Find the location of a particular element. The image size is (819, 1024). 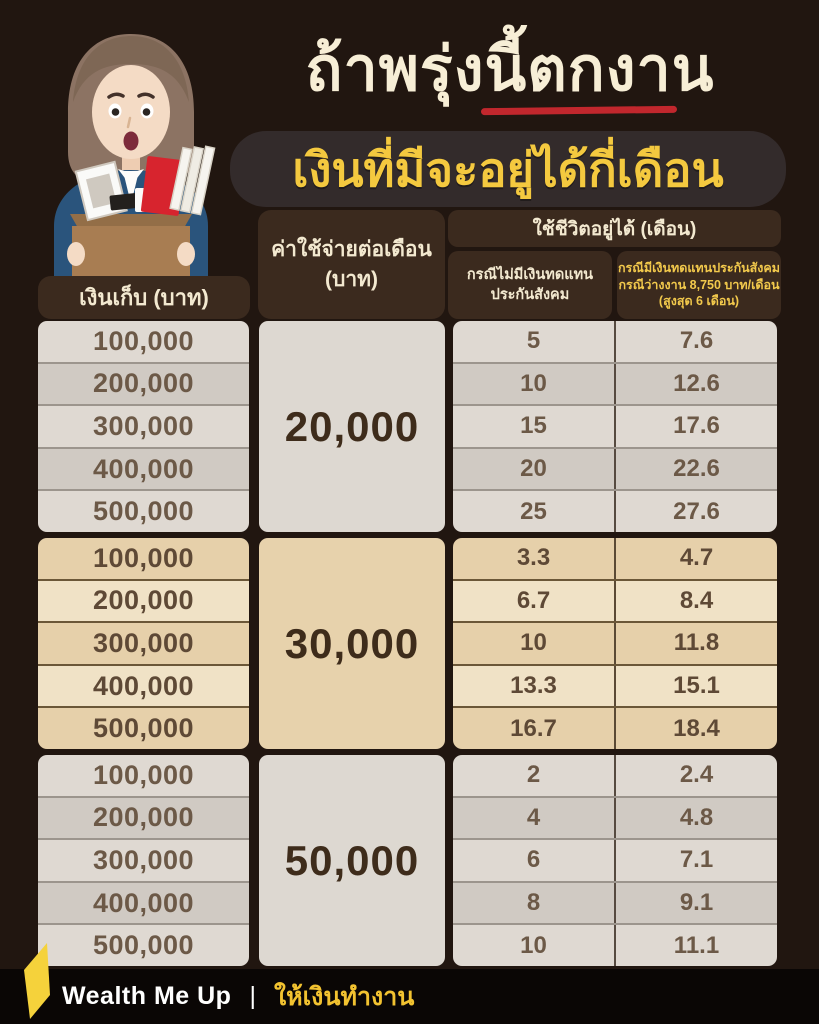

months-with-comp-cell: 17.6 is located at coordinates (695, 426).